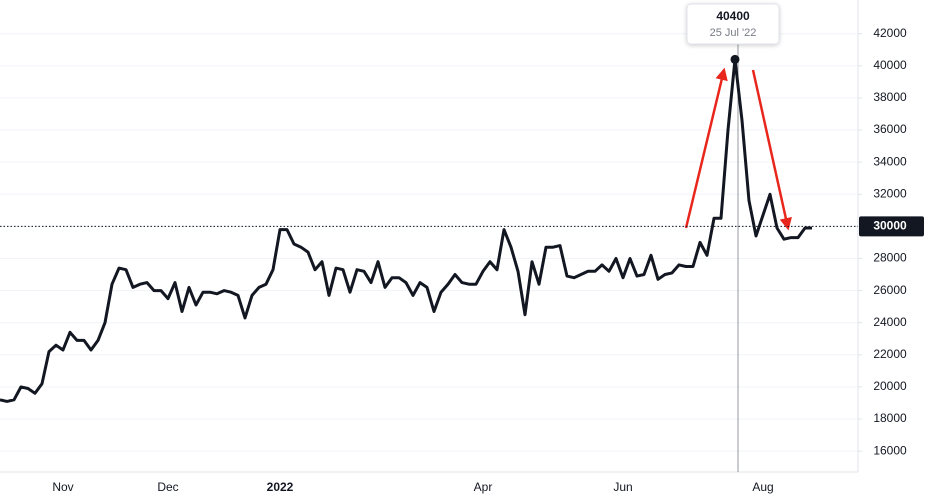 The image size is (936, 504). I want to click on y-tick-label: 22000, so click(890, 354).